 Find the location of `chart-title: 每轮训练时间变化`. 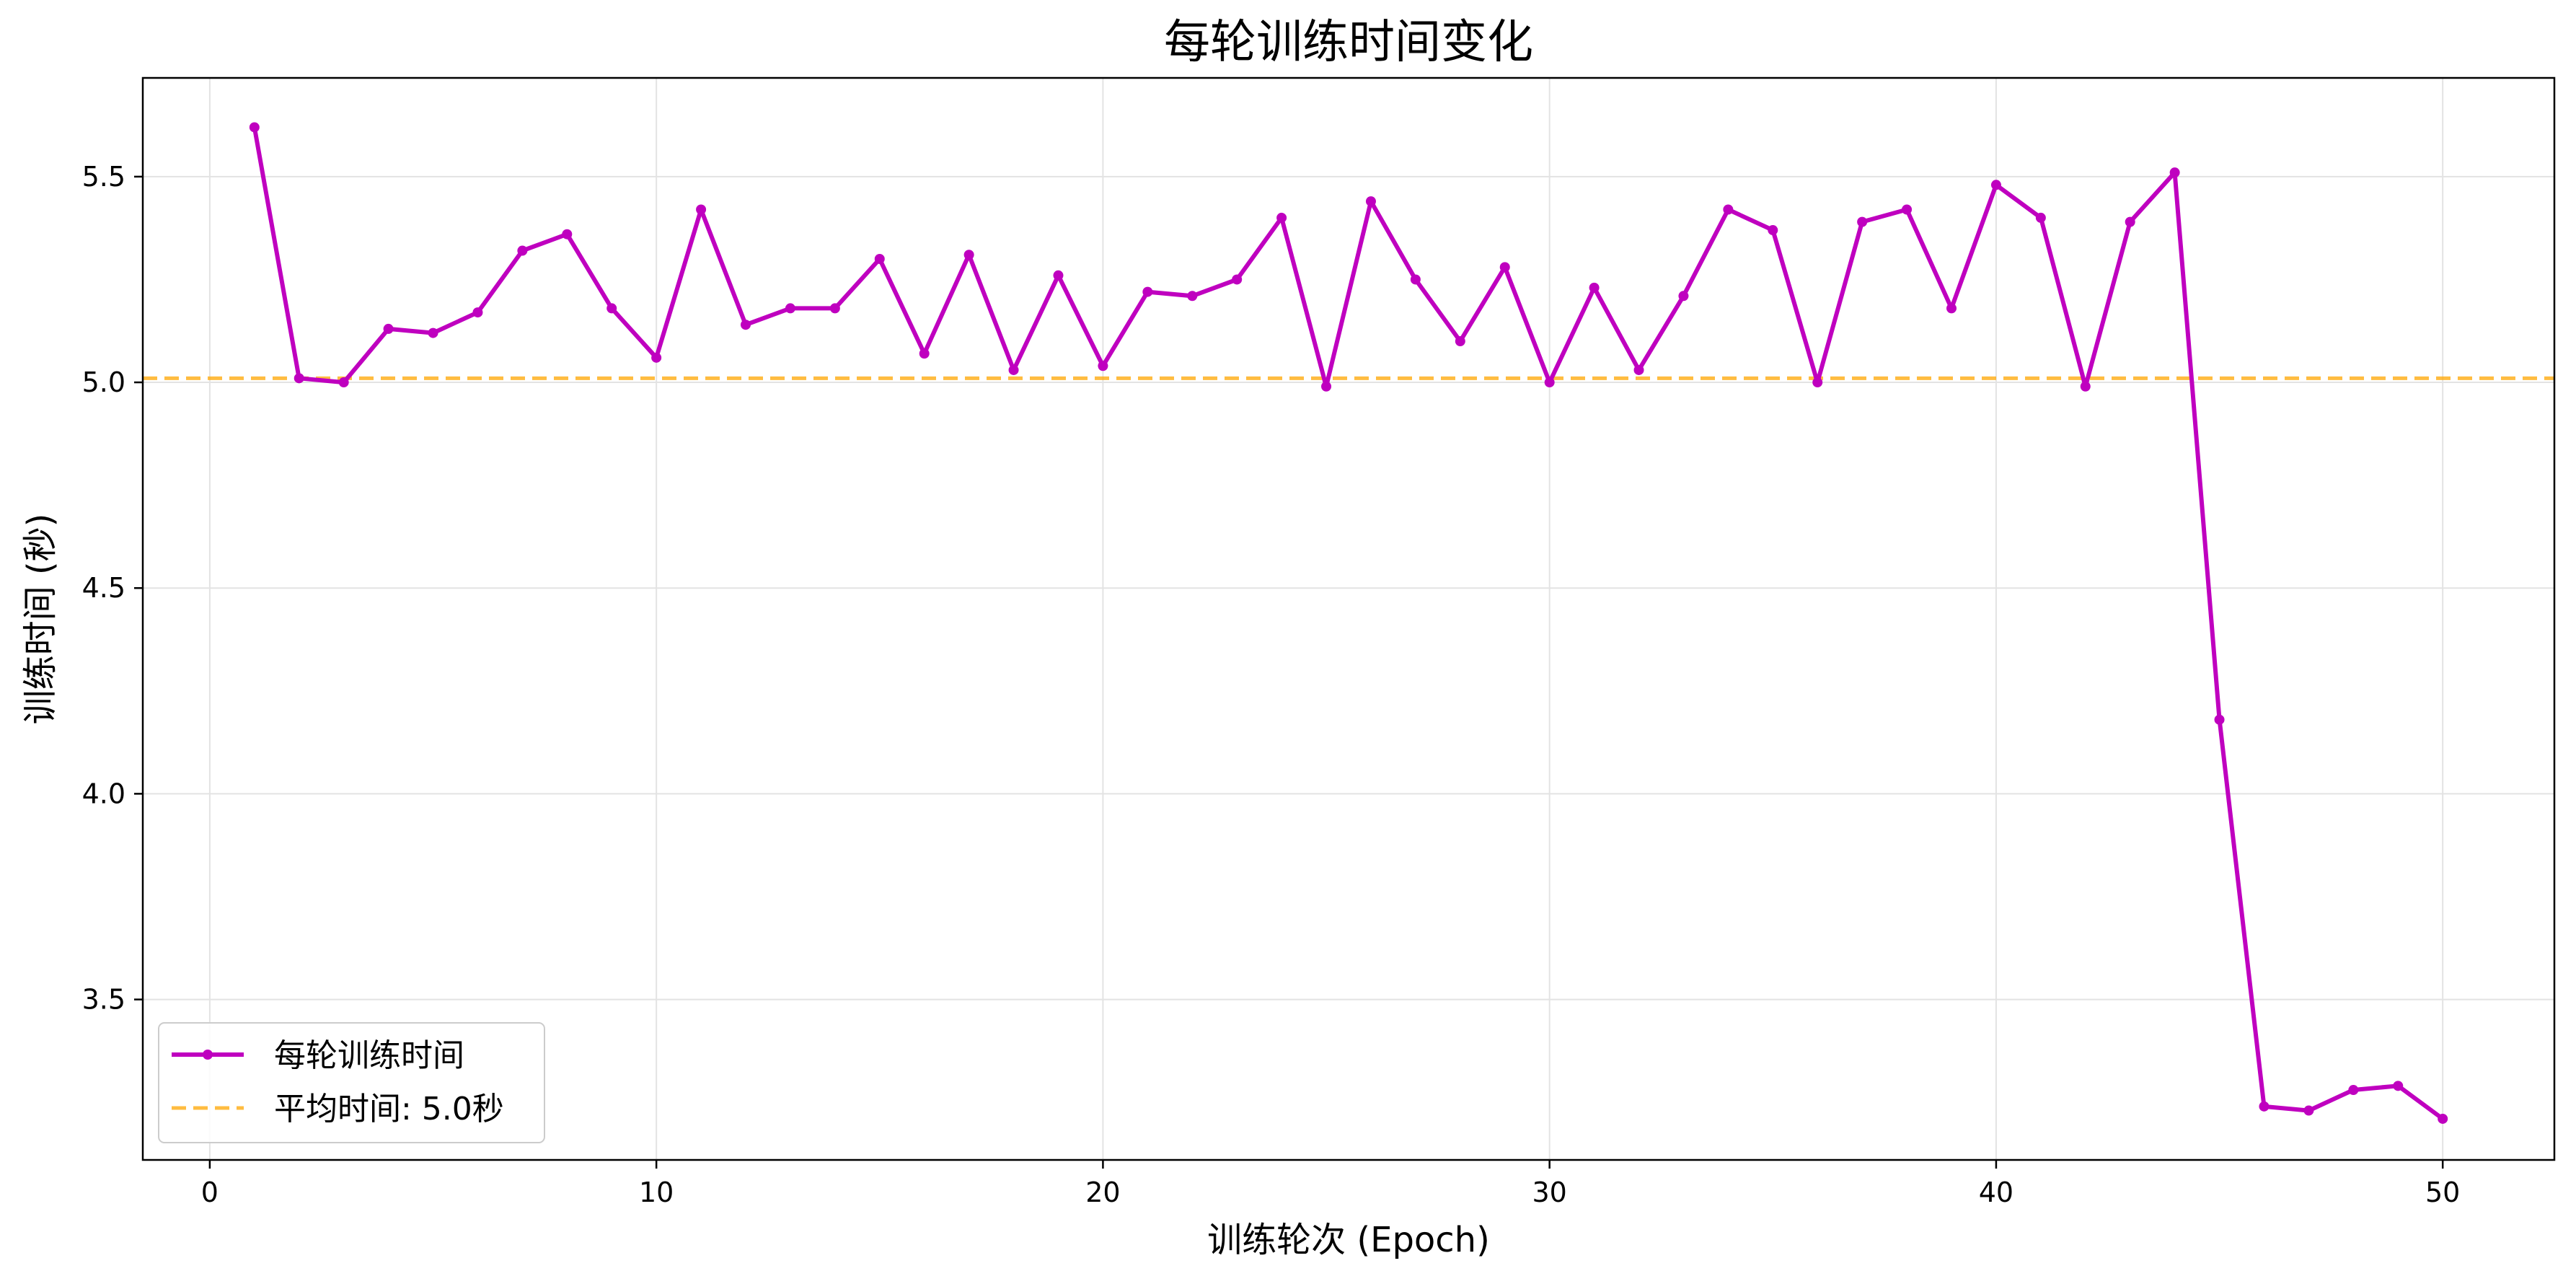

chart-title: 每轮训练时间变化 is located at coordinates (1348, 42).